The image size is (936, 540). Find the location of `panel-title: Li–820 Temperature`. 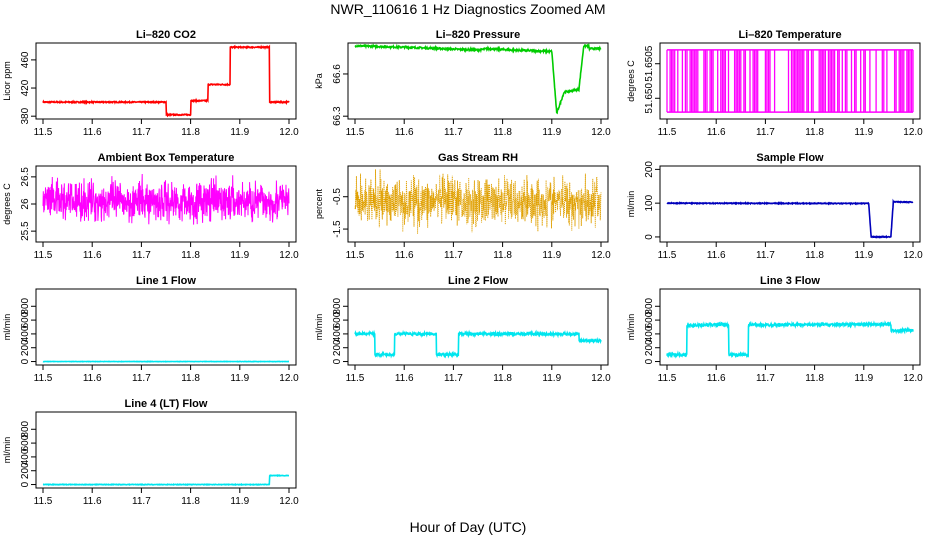

panel-title: Li–820 Temperature is located at coordinates (789, 35).